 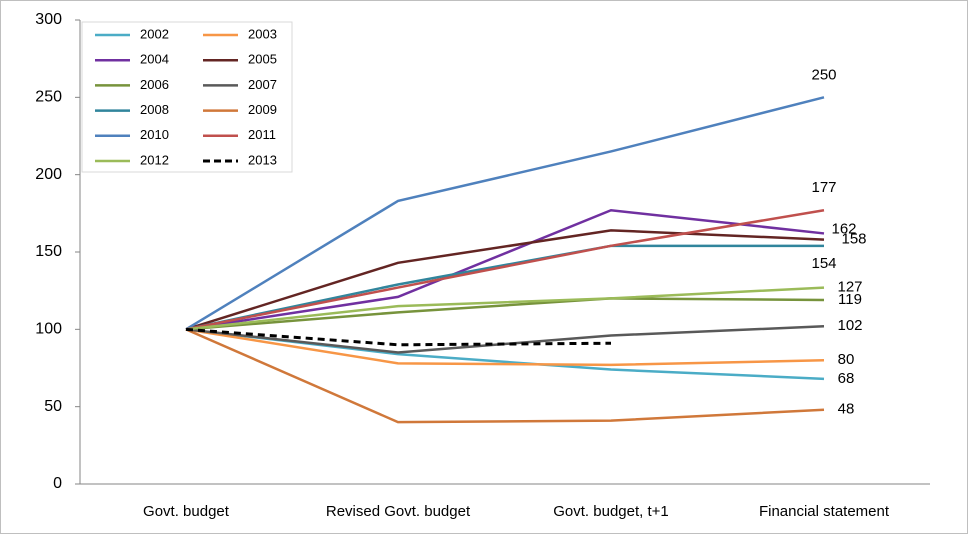 I want to click on data-label: 80, so click(x=846, y=359).